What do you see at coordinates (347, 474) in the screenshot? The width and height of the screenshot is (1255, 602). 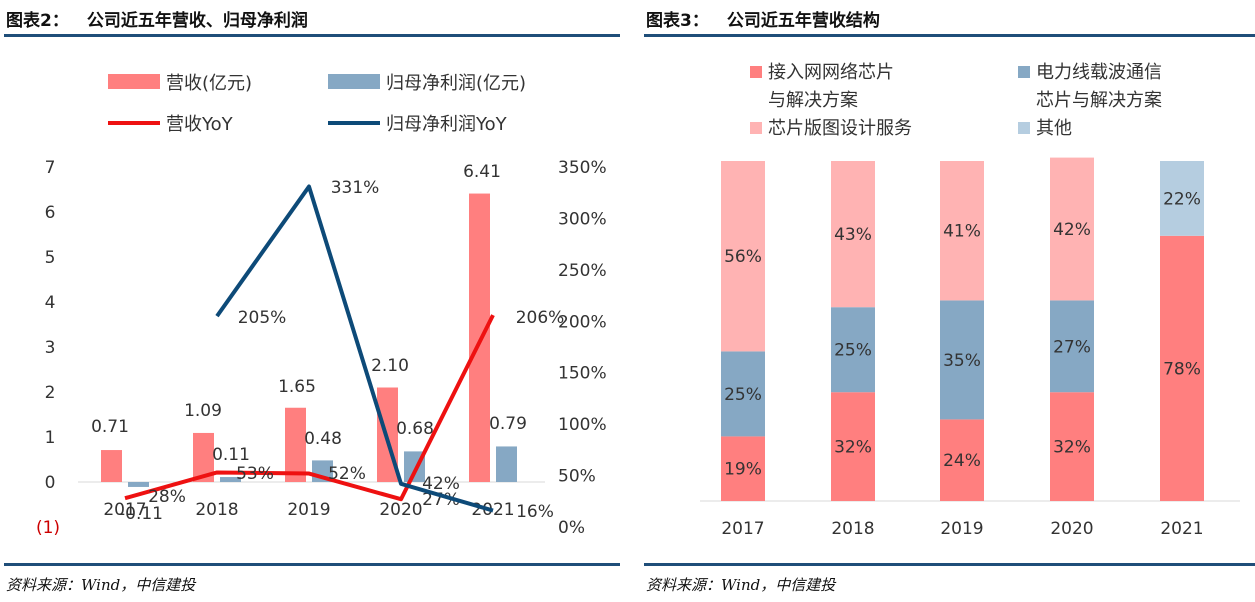 I see `revenue-yoy-label: 52%` at bounding box center [347, 474].